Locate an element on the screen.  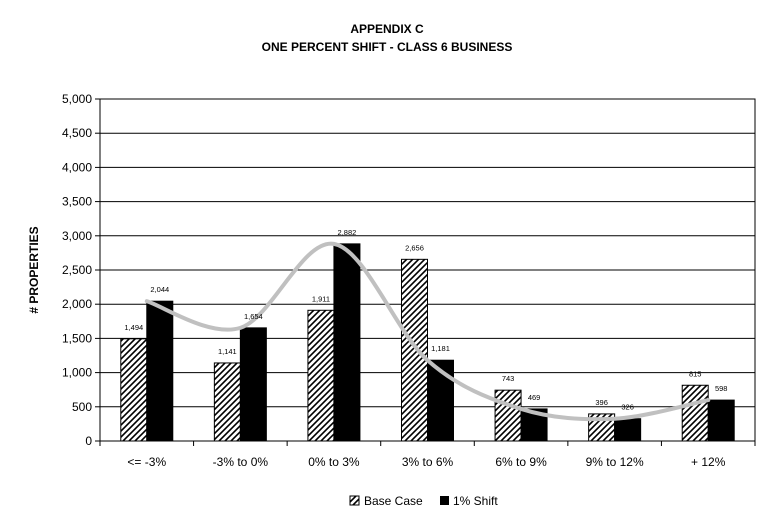
y-tick-label: 0 is located at coordinates (88, 441).